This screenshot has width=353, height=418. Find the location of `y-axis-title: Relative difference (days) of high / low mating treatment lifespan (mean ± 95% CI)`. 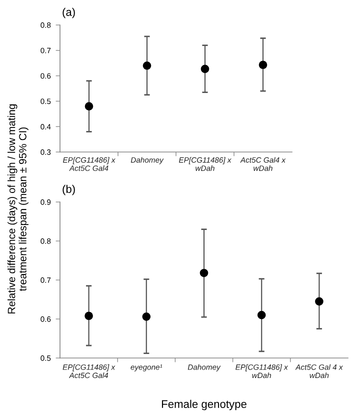

y-axis-title: Relative difference (days) of high / low mating treatment lifespan (mean ± 95% CI) is located at coordinates (18, 209).